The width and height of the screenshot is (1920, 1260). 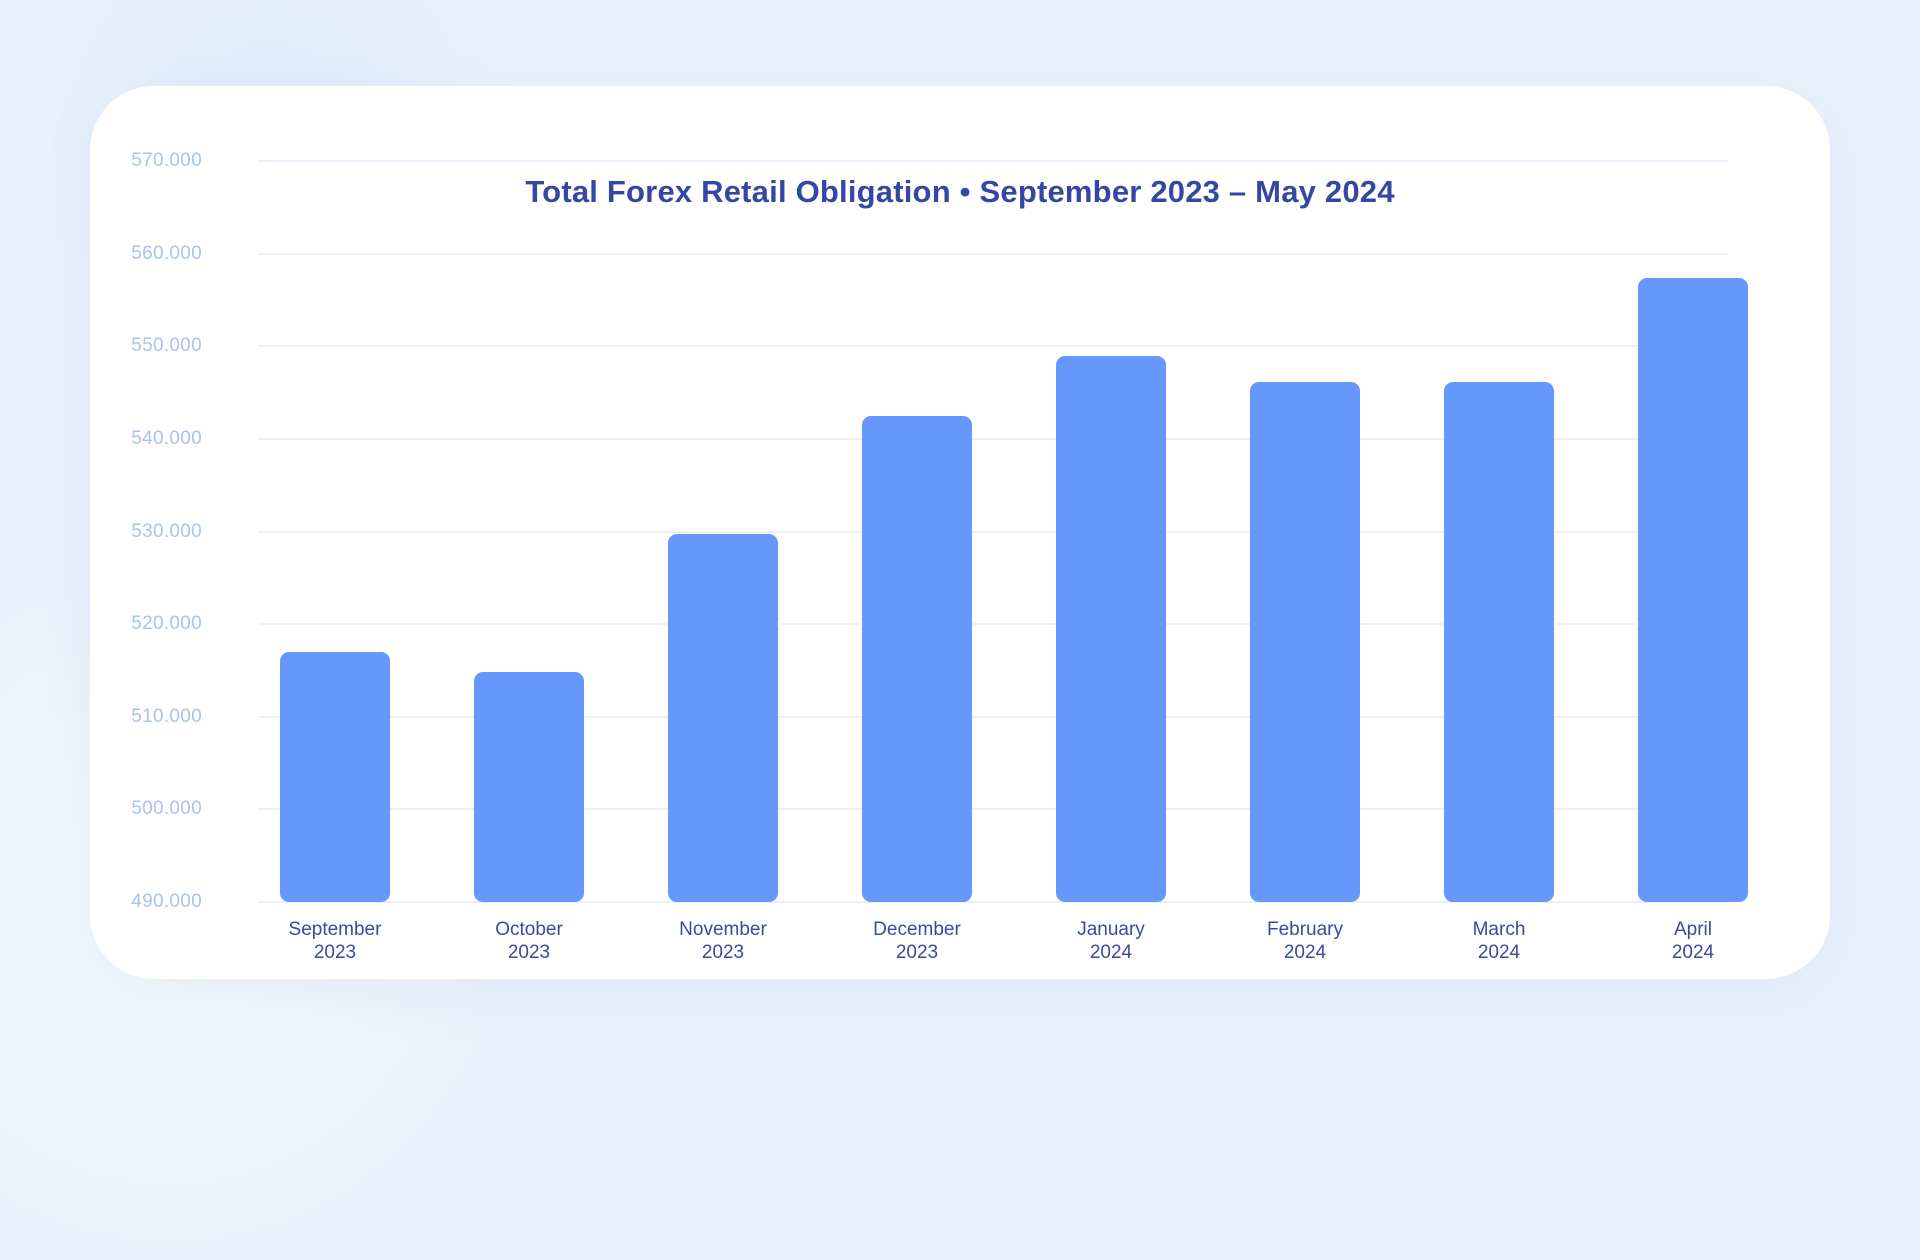 I want to click on bar-november-2023, so click(x=723, y=718).